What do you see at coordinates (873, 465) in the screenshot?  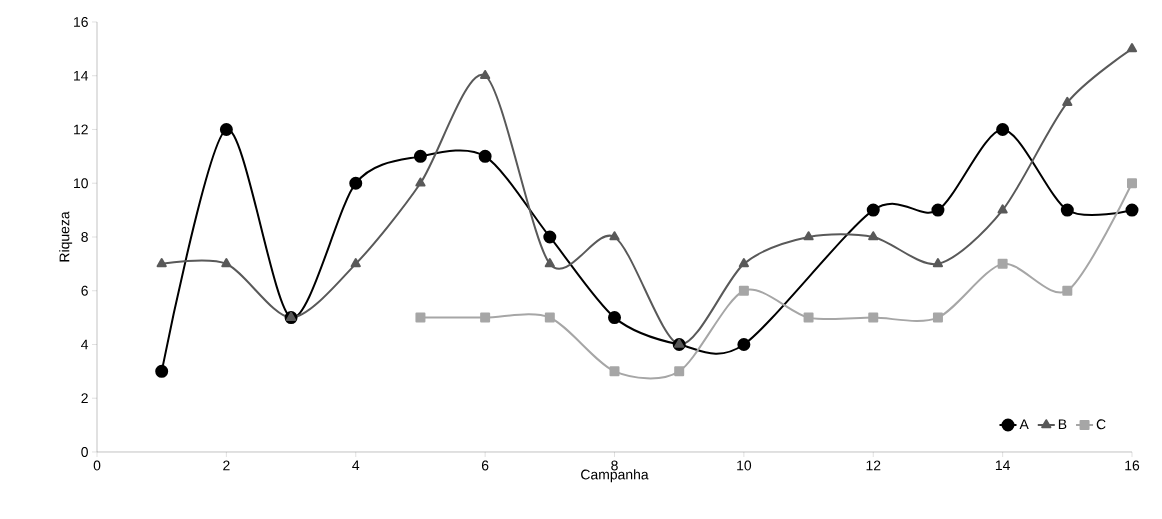 I see `x-tick-label: 12` at bounding box center [873, 465].